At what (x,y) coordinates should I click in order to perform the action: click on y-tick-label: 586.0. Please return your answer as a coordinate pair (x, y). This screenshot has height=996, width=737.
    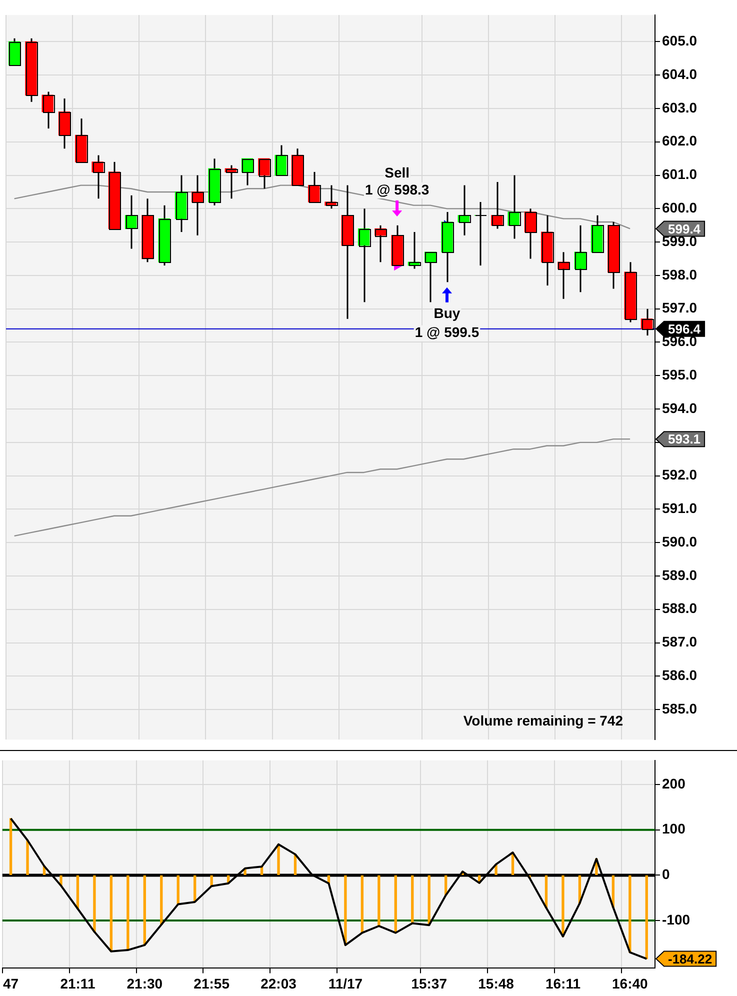
    Looking at the image, I should click on (680, 675).